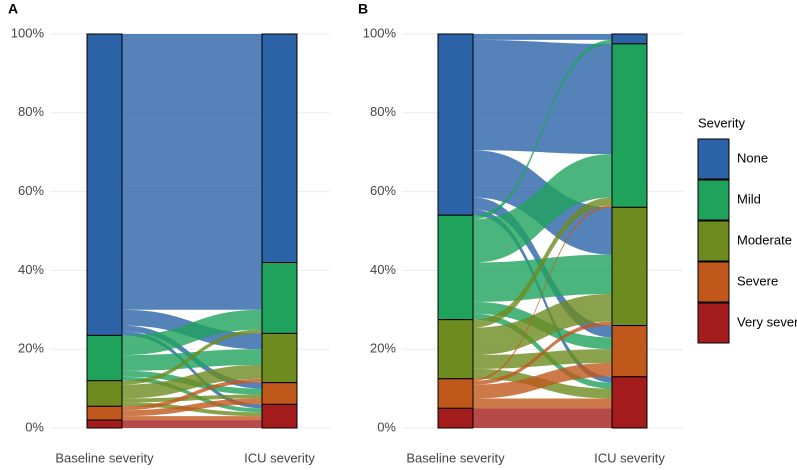  What do you see at coordinates (749, 198) in the screenshot?
I see `legend-label: Mild` at bounding box center [749, 198].